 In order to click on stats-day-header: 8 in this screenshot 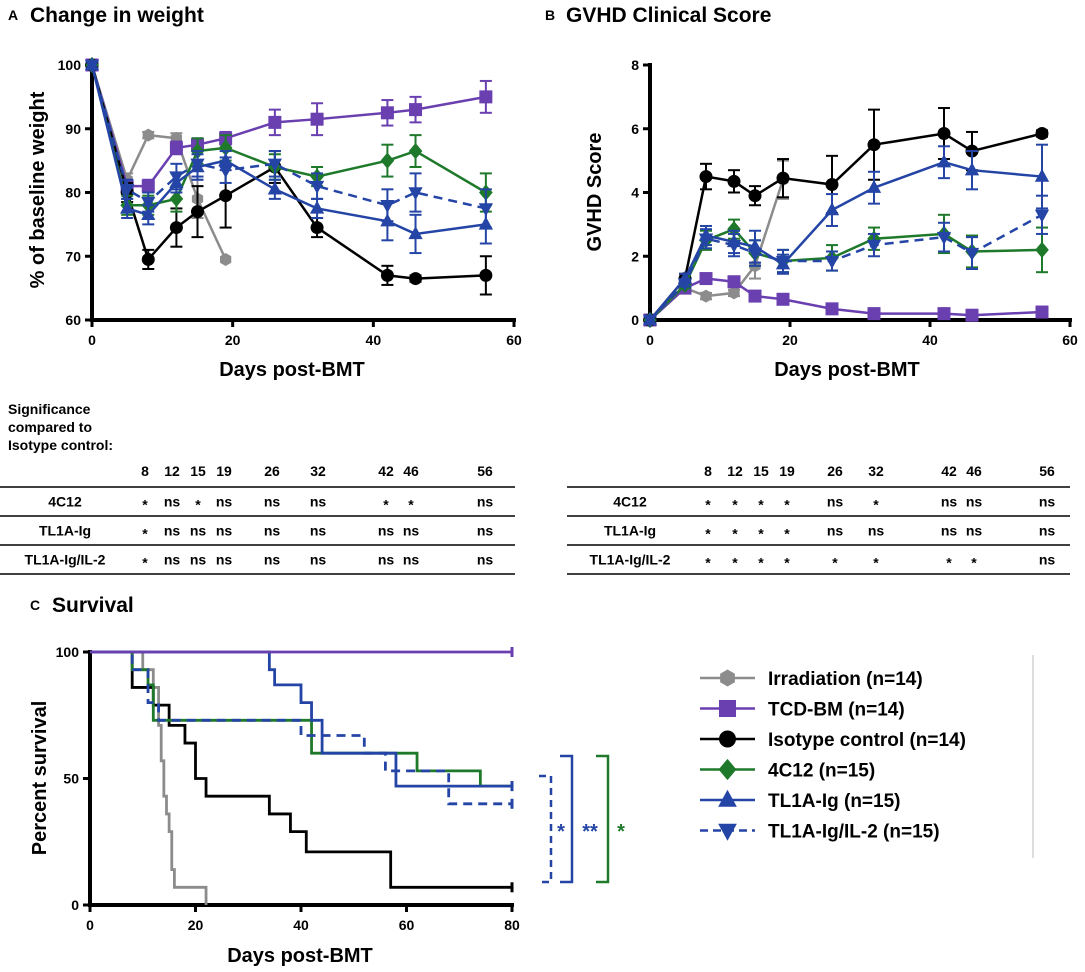, I will do `click(708, 471)`.